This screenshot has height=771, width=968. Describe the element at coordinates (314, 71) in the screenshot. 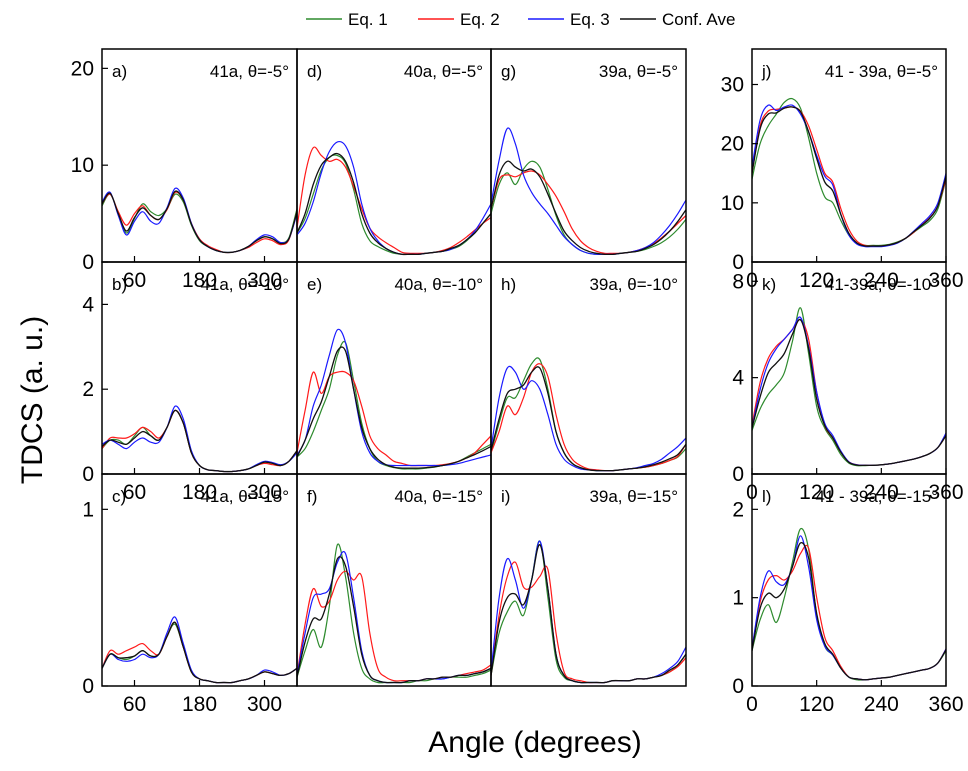

I see `panel-letter: d)` at that location.